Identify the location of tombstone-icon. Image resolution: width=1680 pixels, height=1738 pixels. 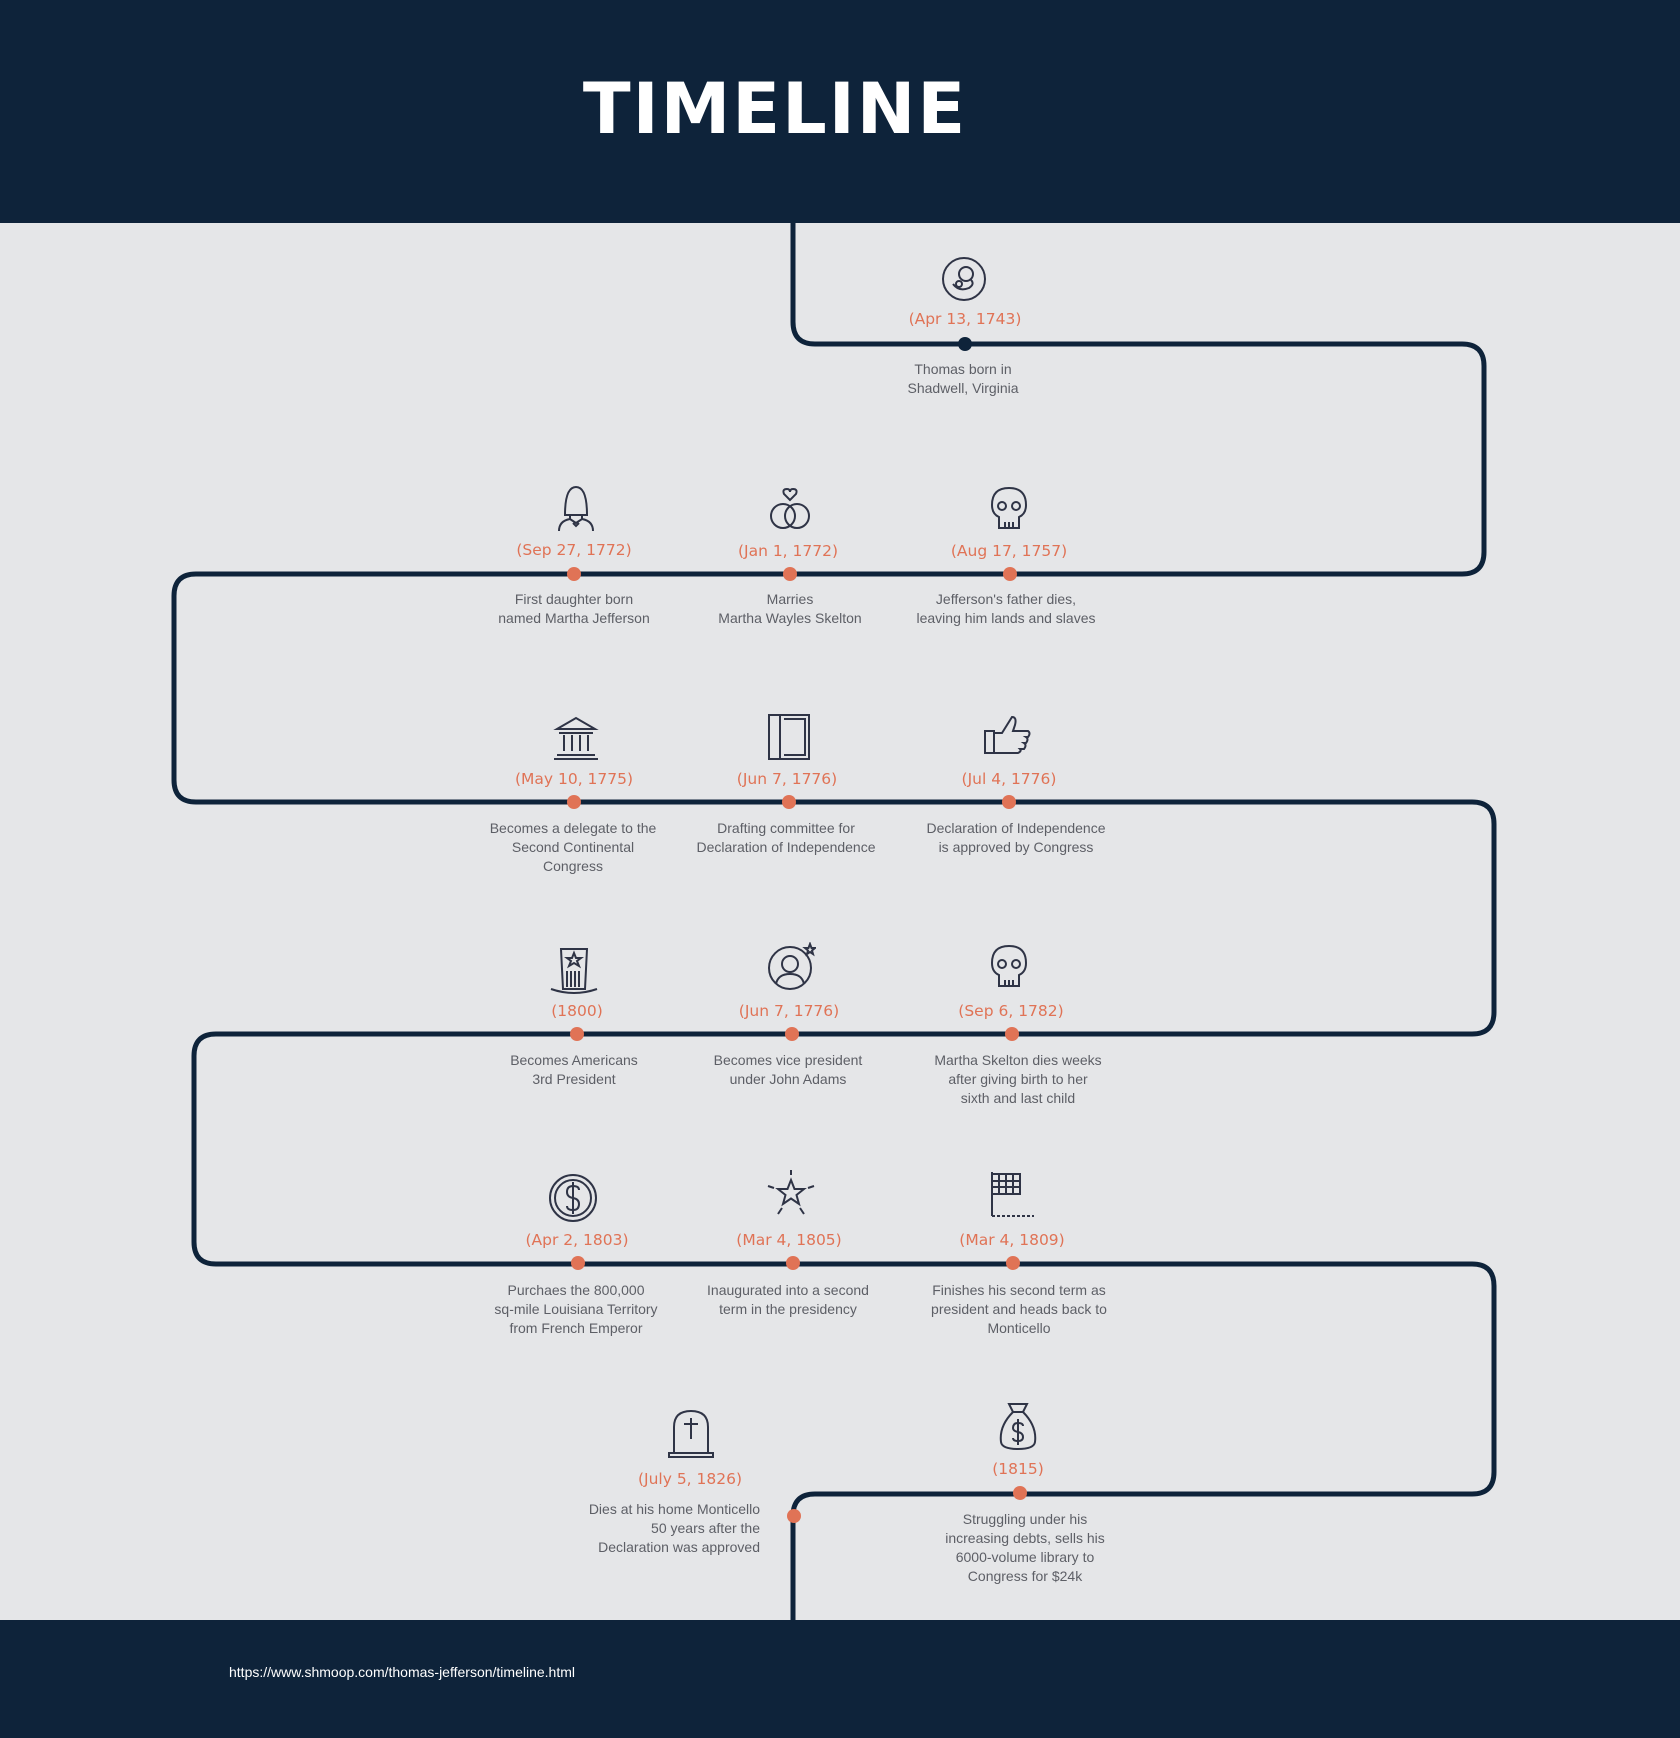
(691, 1434).